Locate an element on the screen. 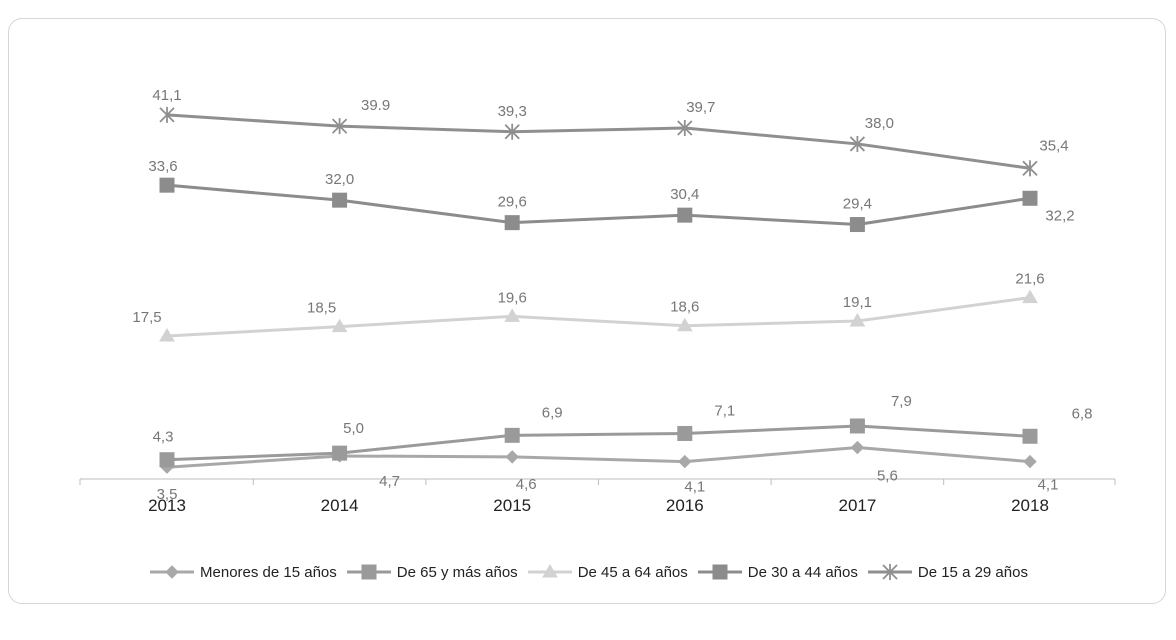 The height and width of the screenshot is (640, 1176). data-label: 38,0 is located at coordinates (879, 123).